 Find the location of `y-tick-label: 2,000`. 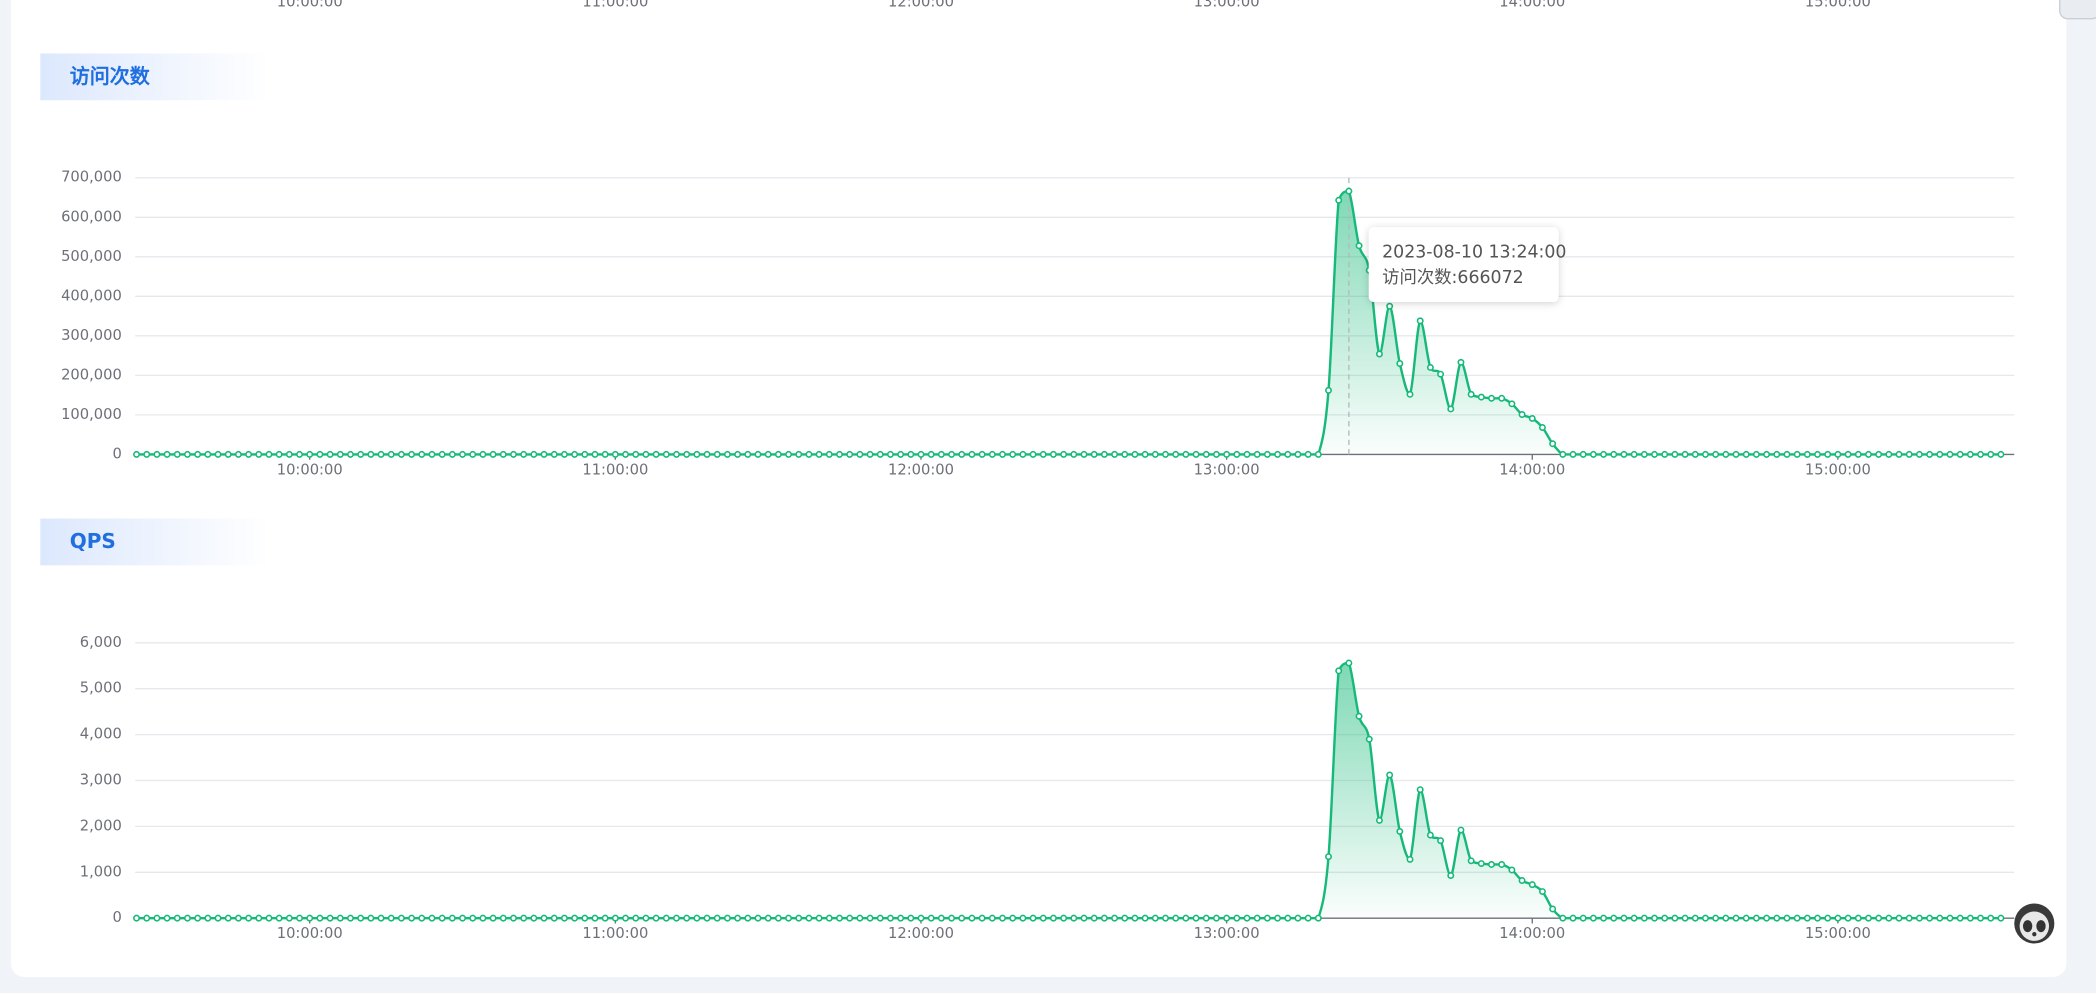

y-tick-label: 2,000 is located at coordinates (101, 825).